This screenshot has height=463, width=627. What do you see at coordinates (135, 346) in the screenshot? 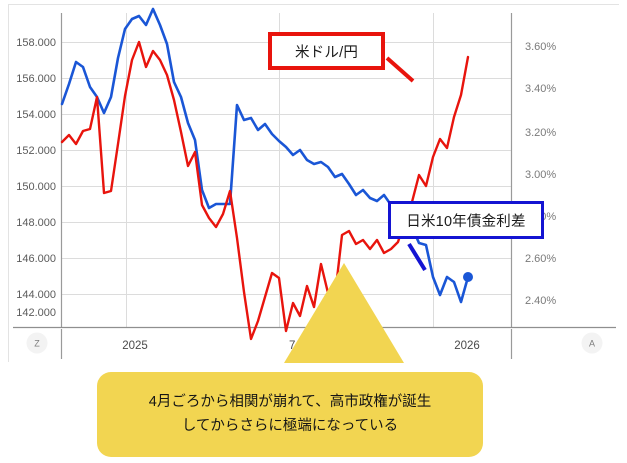
I see `x-tick-0: 2025` at bounding box center [135, 346].